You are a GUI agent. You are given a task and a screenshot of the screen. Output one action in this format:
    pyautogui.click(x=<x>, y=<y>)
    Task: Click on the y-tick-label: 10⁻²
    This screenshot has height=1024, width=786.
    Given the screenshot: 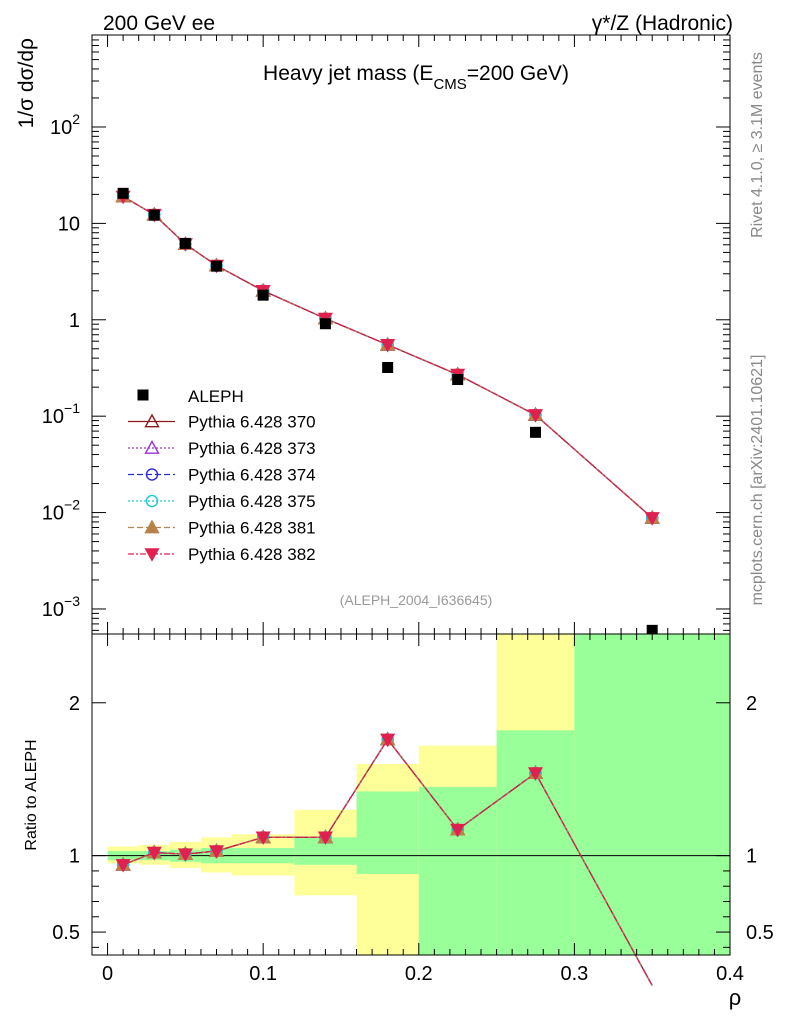 What is the action you would take?
    pyautogui.click(x=61, y=511)
    